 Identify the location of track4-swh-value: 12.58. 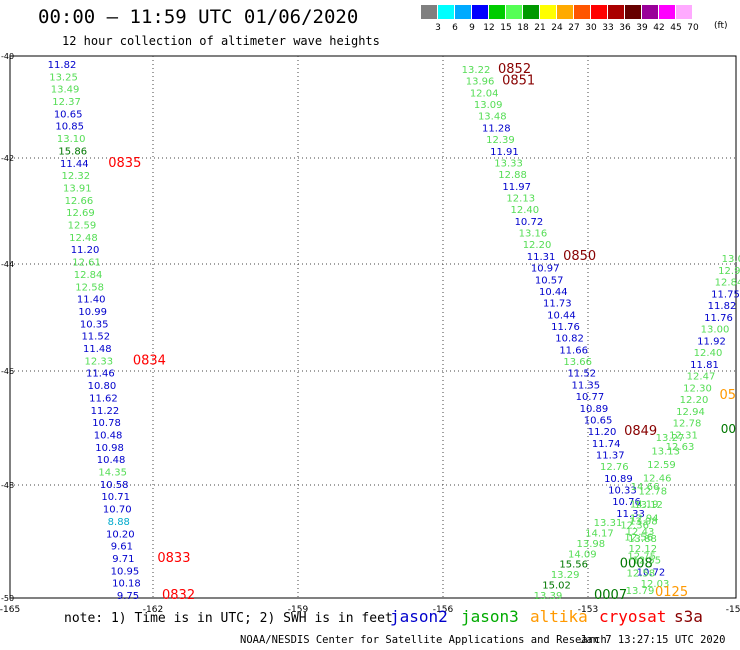
(641, 574).